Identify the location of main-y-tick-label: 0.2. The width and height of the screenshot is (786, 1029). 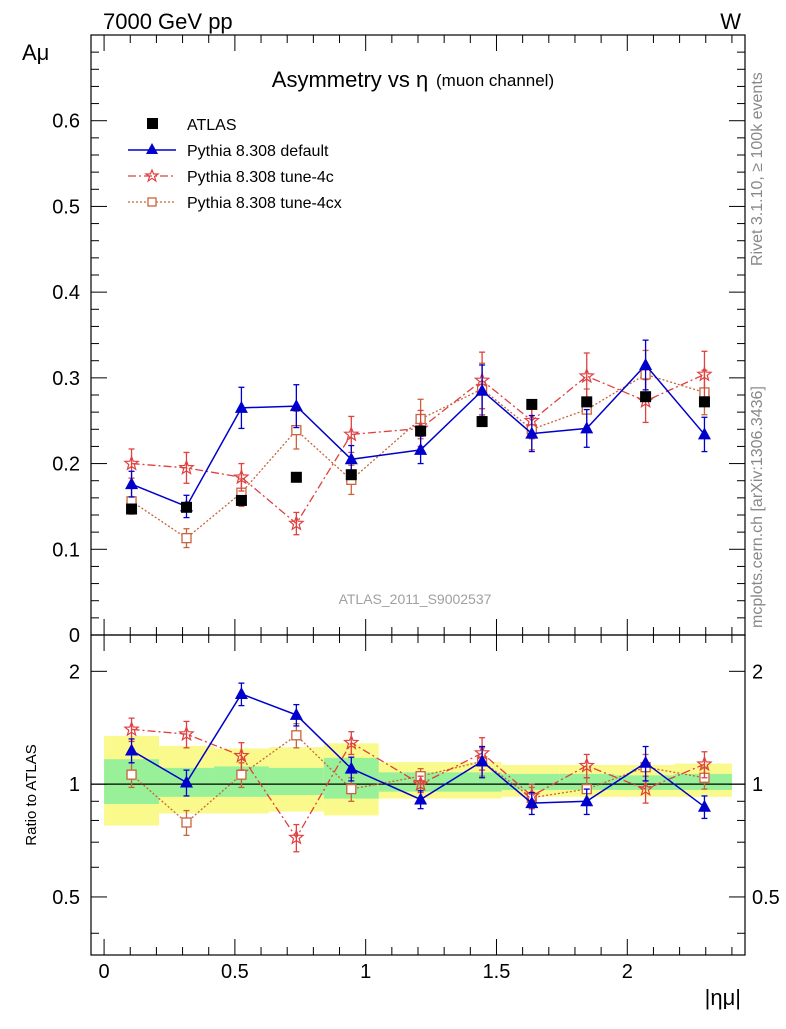
(66, 465).